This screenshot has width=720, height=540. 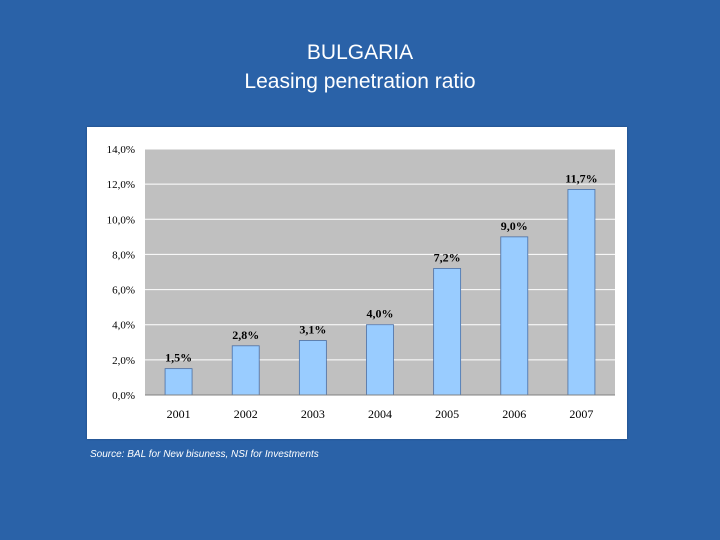 What do you see at coordinates (178, 358) in the screenshot?
I see `data-label: 1,5%` at bounding box center [178, 358].